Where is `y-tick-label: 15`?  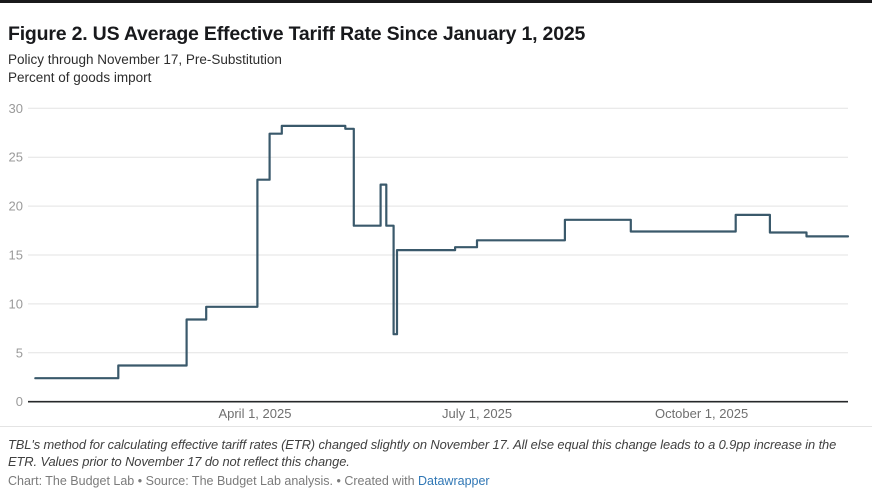 y-tick-label: 15 is located at coordinates (16, 255).